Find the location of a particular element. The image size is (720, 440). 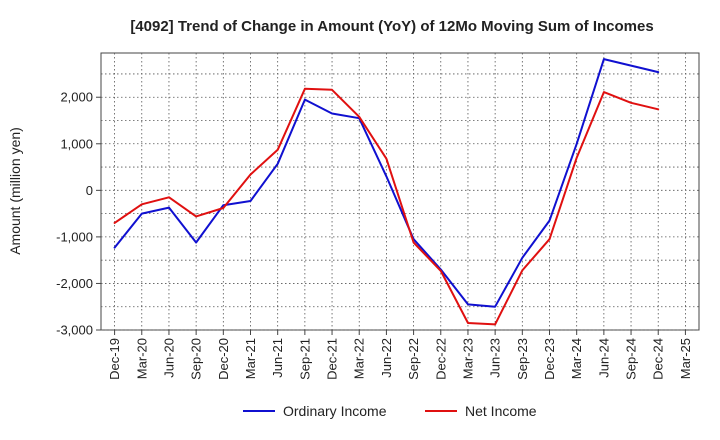

y-tick-label: -3,000 is located at coordinates (74, 330).